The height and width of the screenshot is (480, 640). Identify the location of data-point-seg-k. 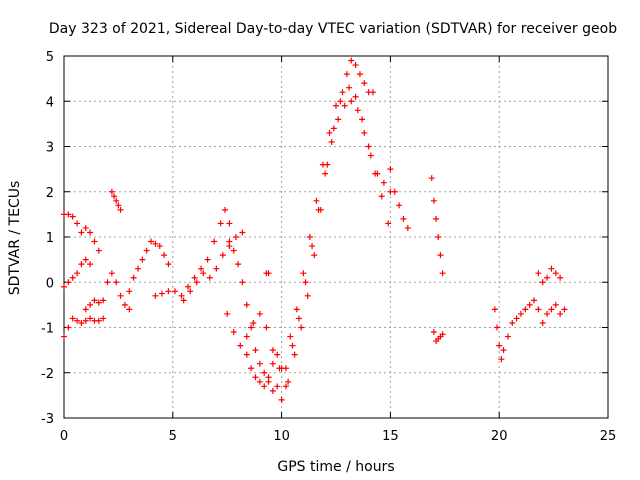
(501, 359).